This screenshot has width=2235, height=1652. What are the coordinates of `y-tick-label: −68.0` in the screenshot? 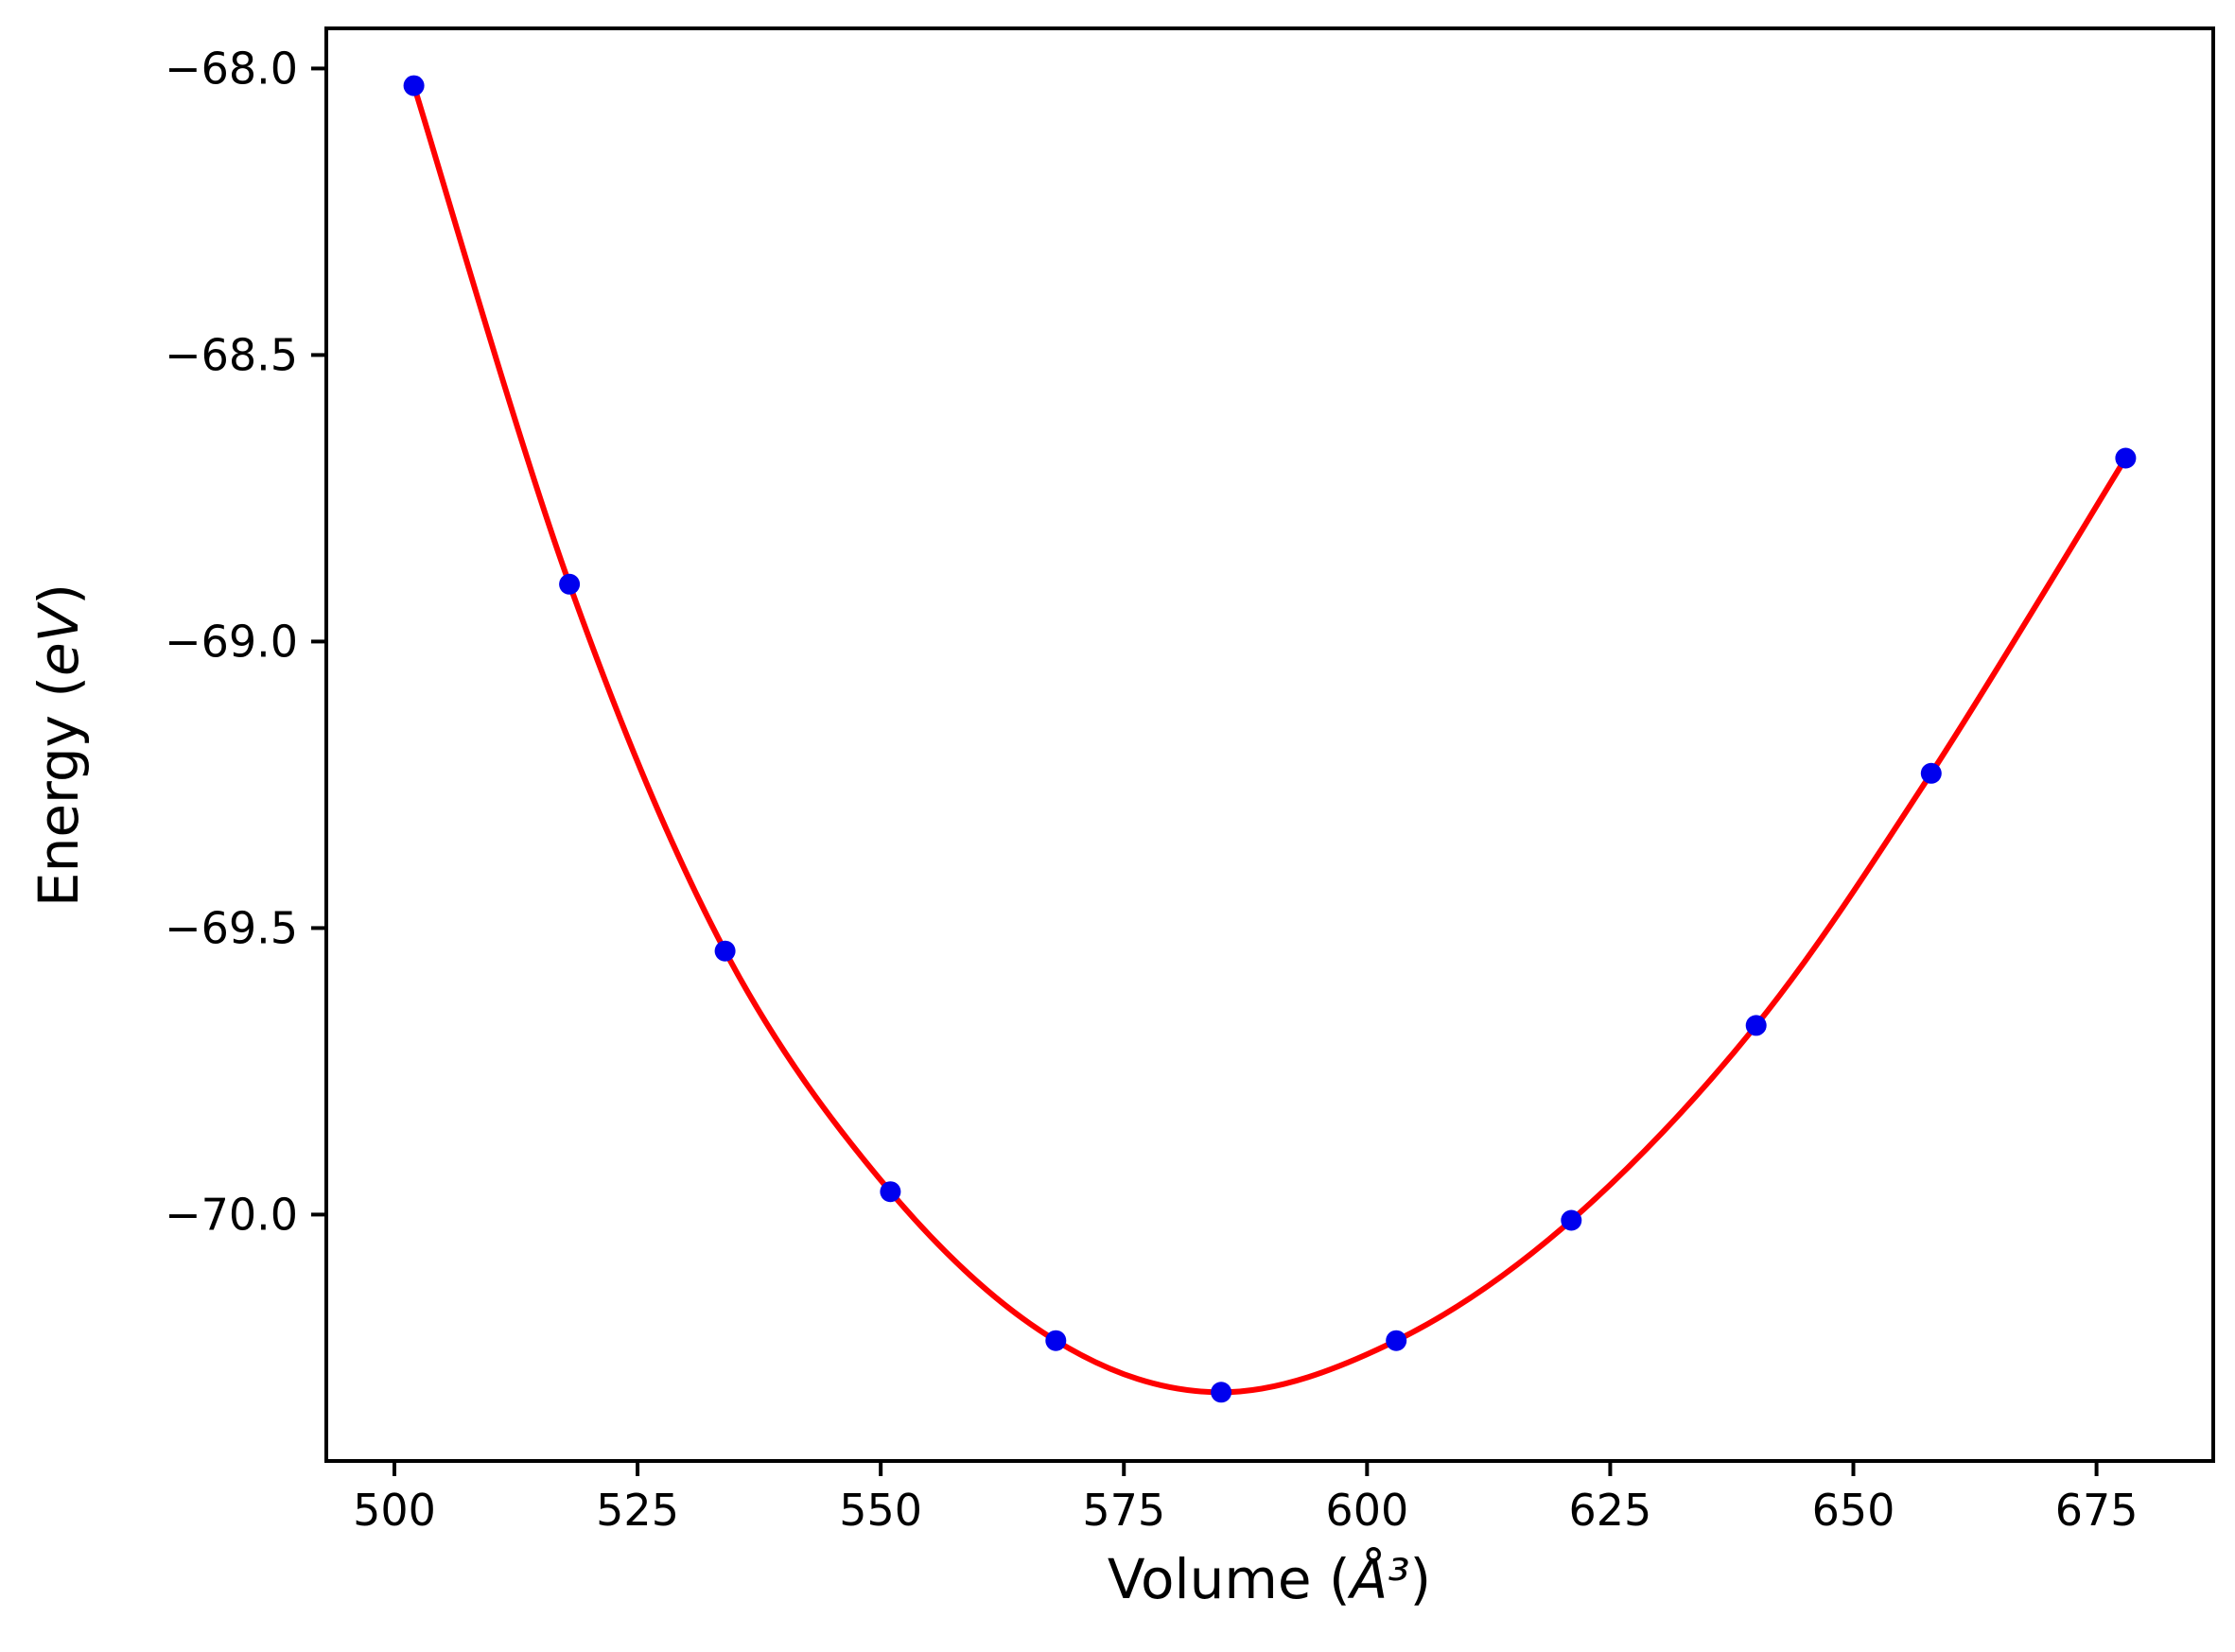 It's located at (231, 69).